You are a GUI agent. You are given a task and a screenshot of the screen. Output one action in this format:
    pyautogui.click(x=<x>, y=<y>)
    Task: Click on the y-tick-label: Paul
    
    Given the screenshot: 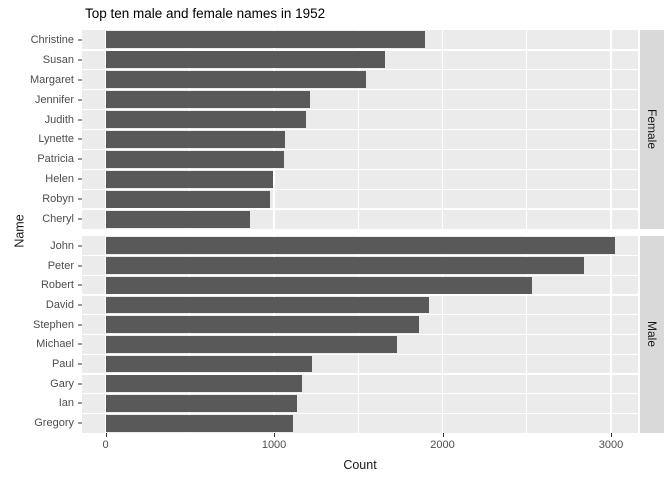 What is the action you would take?
    pyautogui.click(x=62, y=364)
    